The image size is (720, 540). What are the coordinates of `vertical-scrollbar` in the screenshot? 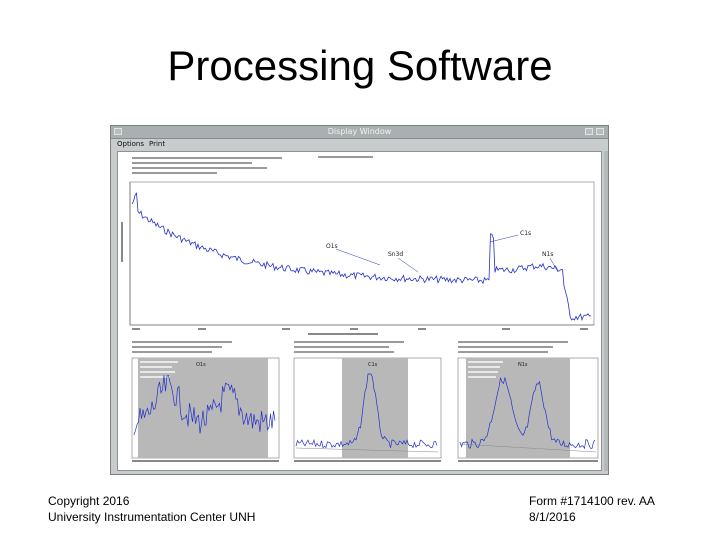 It's located at (606, 311).